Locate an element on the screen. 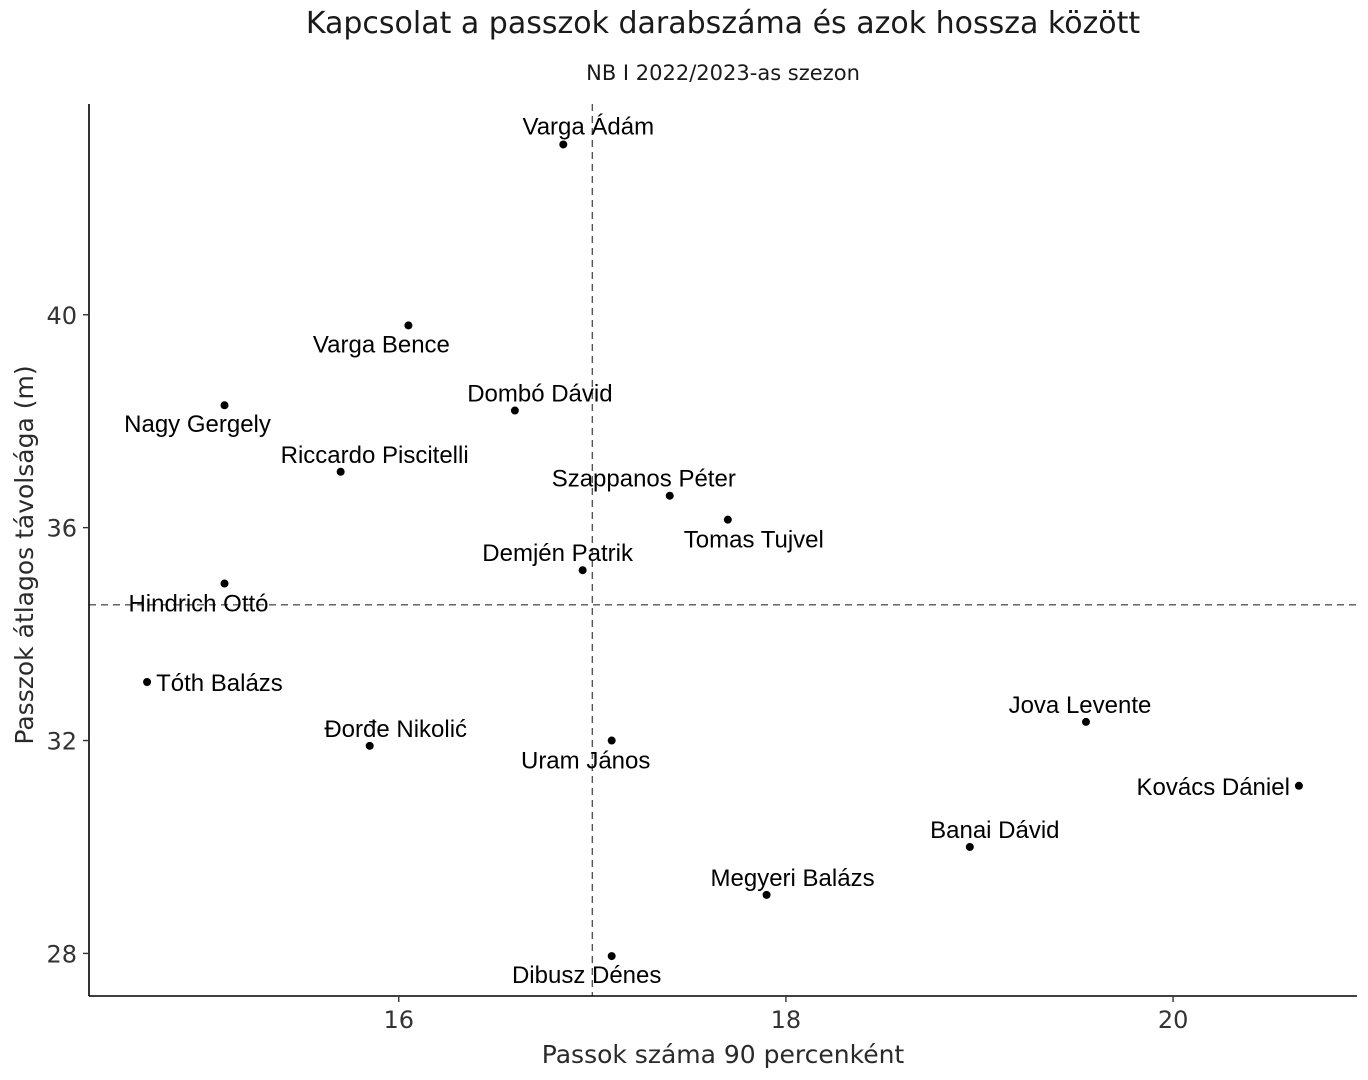 This screenshot has height=1080, width=1368. point-label: Kovács Dániel is located at coordinates (1213, 787).